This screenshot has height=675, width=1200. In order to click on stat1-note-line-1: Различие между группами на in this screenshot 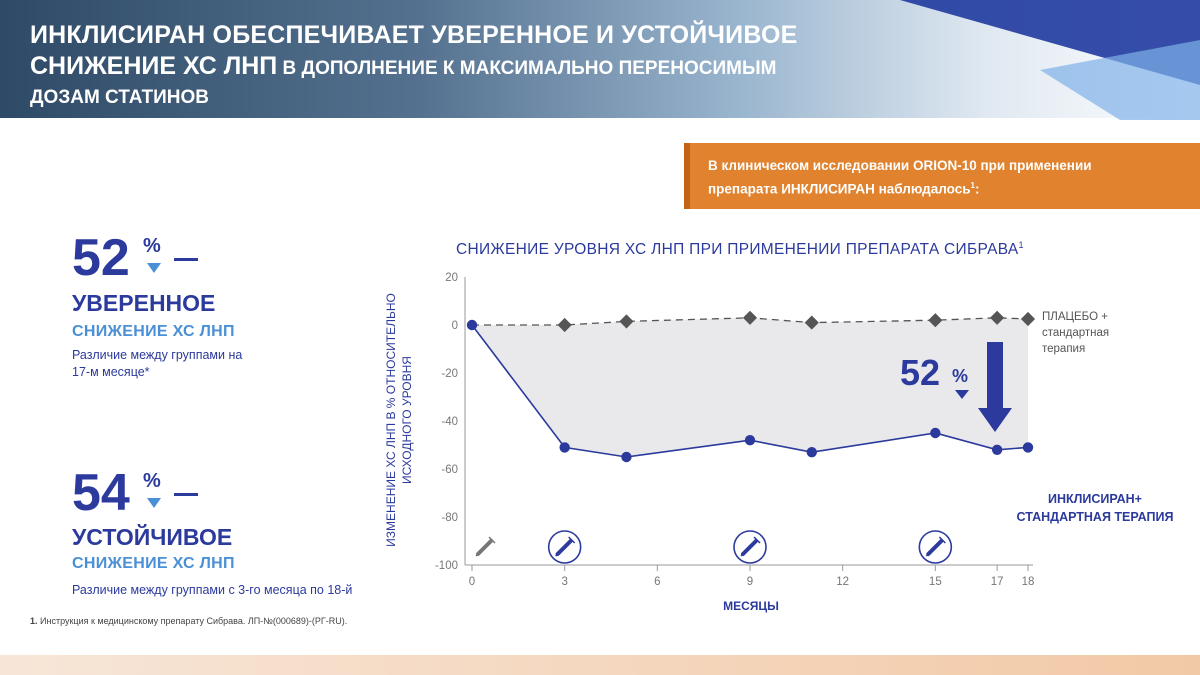, I will do `click(157, 355)`.